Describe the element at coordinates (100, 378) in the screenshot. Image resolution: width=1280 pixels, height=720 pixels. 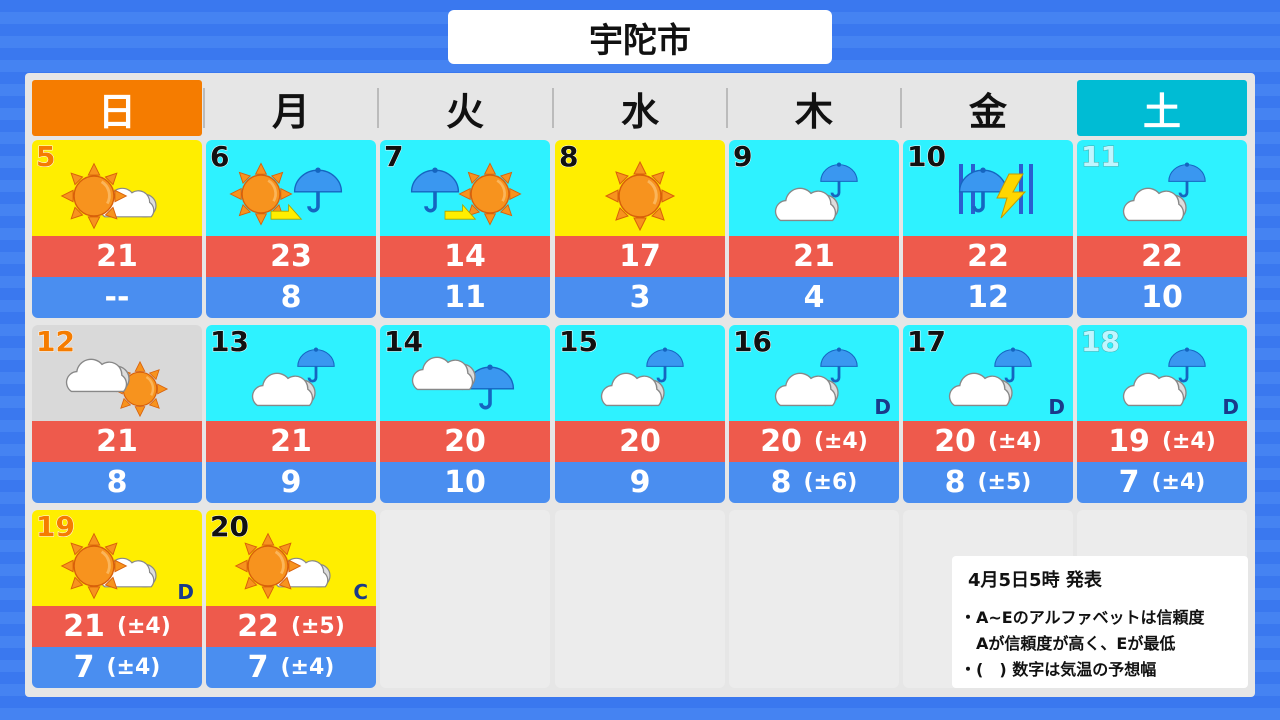
I see `cloudy-with-sun-icon` at that location.